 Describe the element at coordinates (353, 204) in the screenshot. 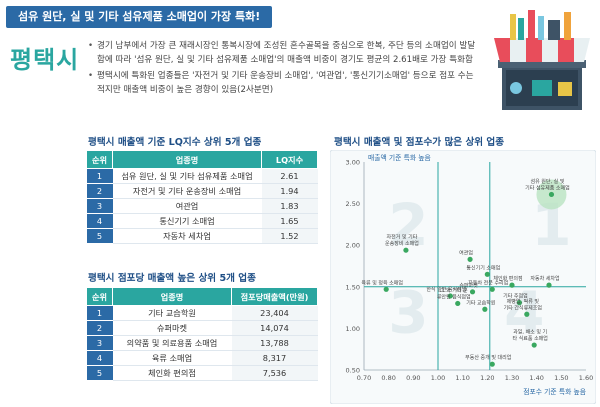

I see `y-tick-label: 2.50` at that location.